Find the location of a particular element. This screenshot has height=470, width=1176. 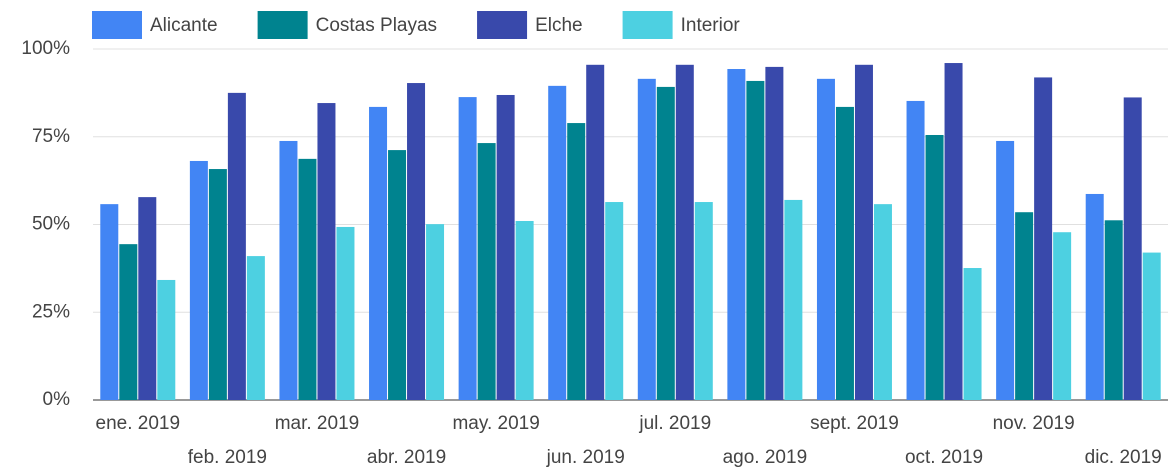

y-tick-label: 25% is located at coordinates (51, 311).